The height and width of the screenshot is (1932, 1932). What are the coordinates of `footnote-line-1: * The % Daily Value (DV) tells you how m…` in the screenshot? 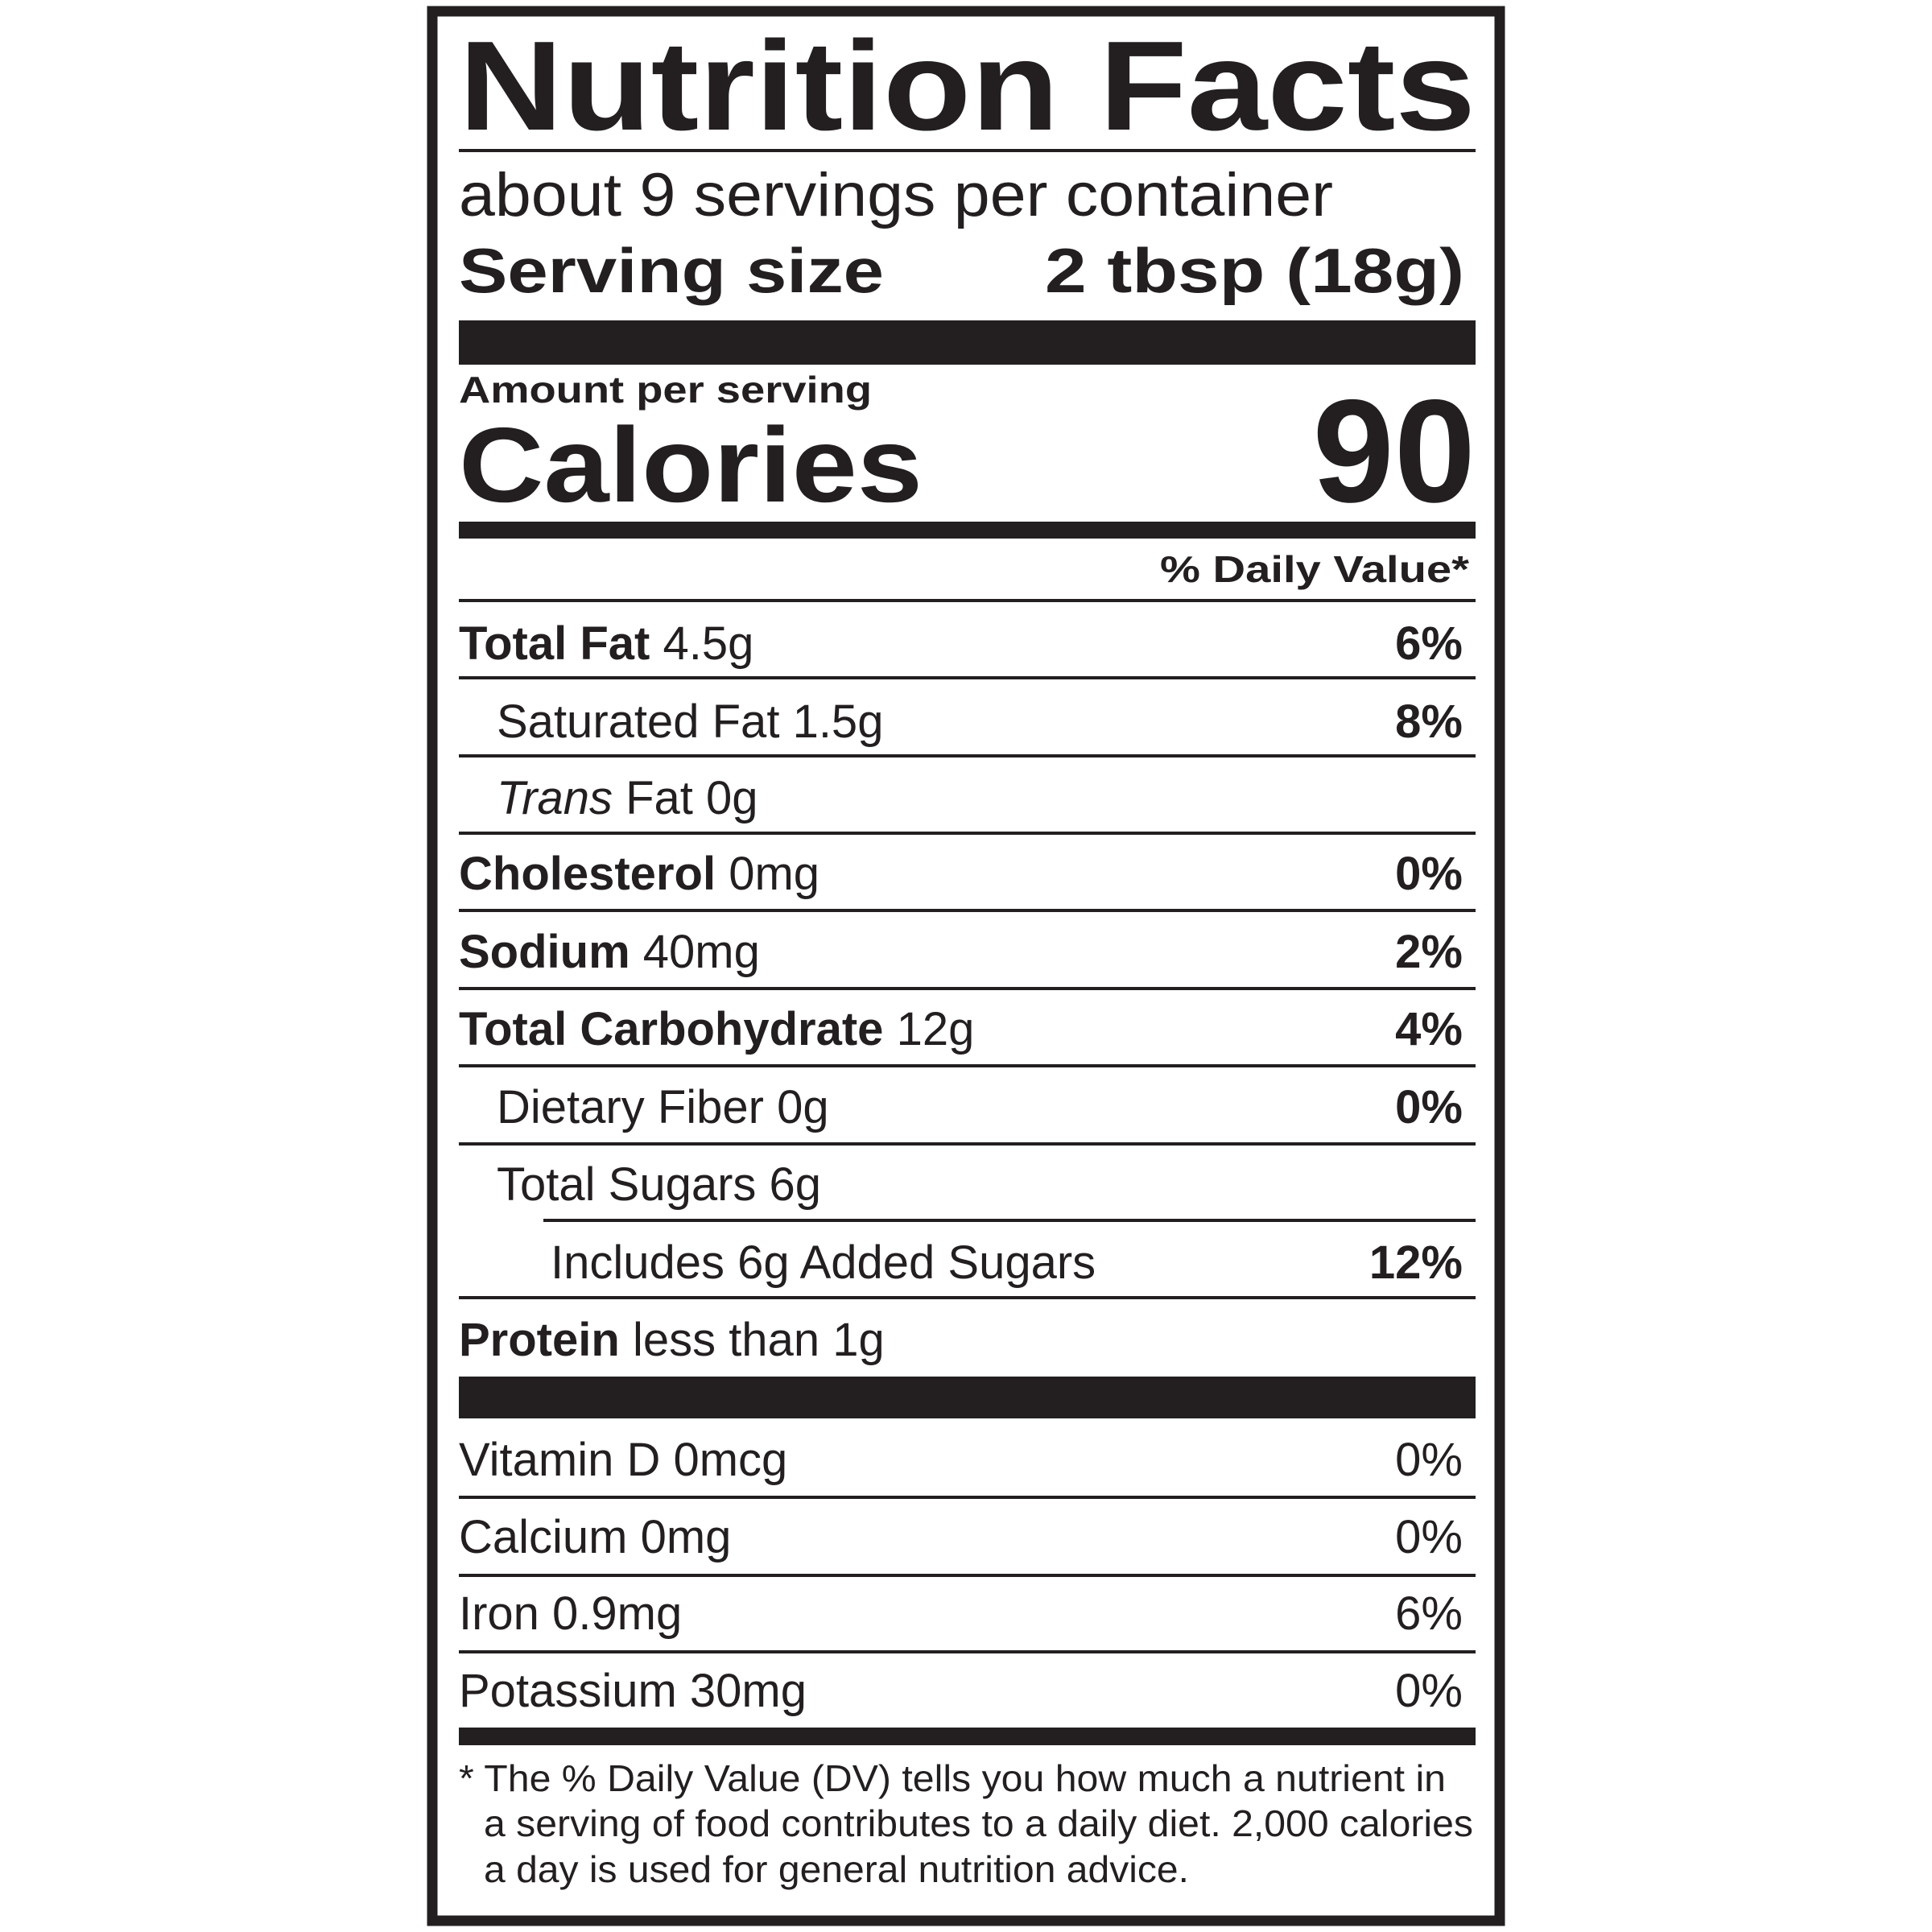 It's located at (952, 1778).